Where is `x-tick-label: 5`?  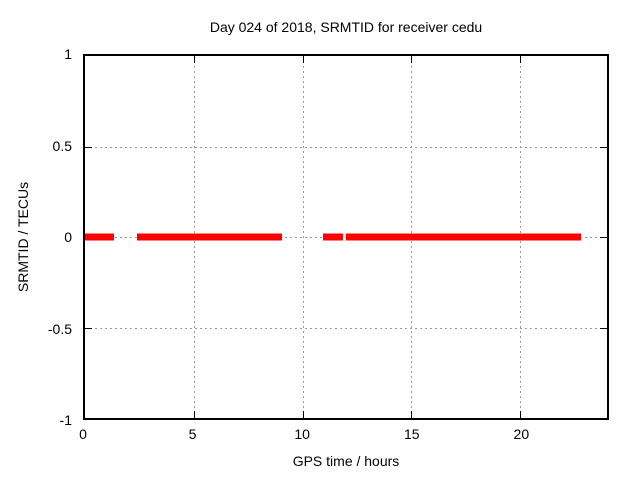
x-tick-label: 5 is located at coordinates (192, 434).